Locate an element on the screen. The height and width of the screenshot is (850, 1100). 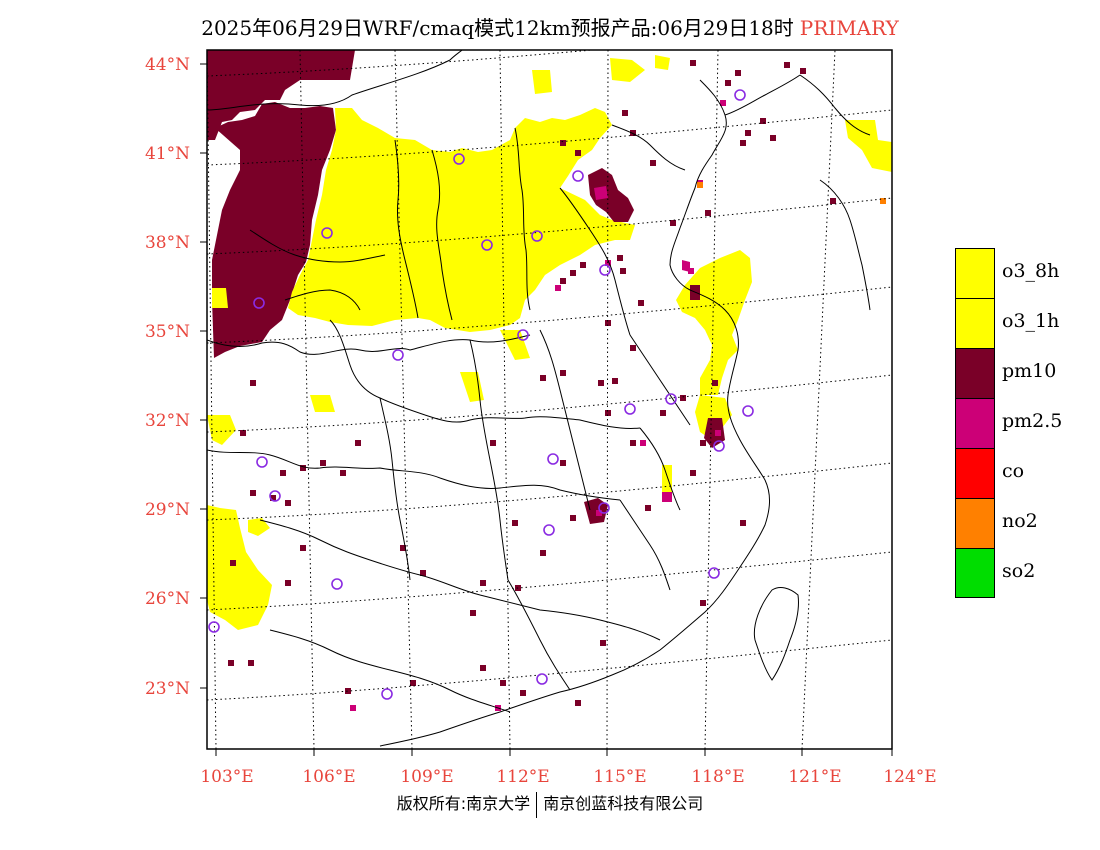
legend-label: co is located at coordinates (1013, 471).